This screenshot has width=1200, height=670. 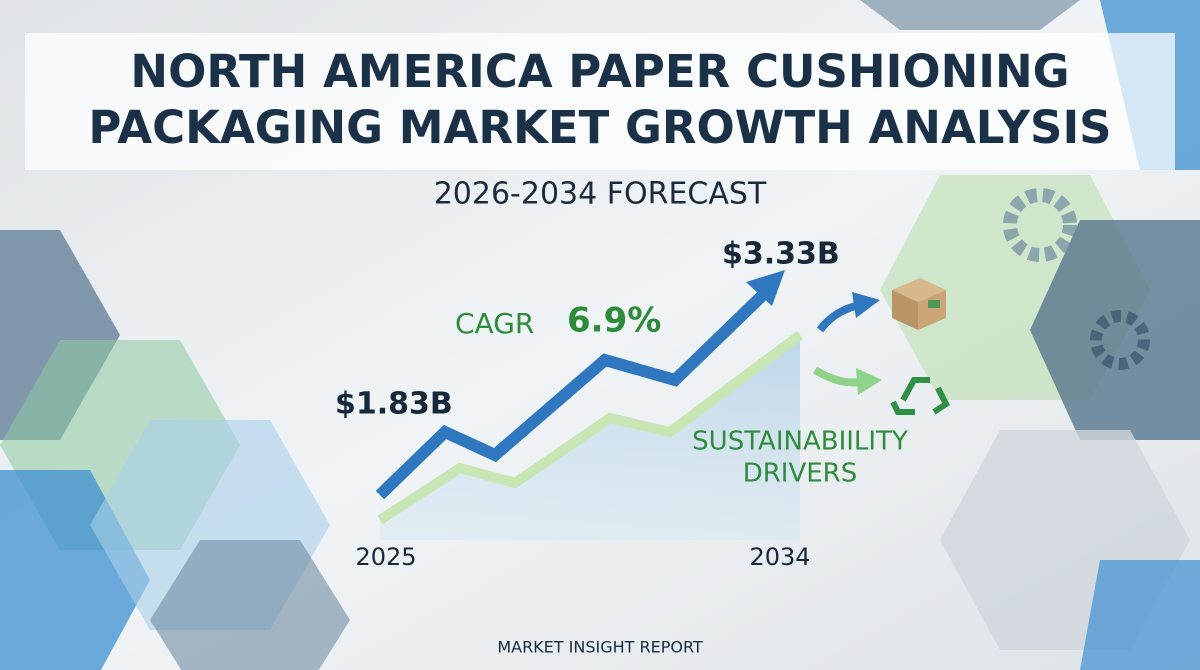 I want to click on start-value: $1.83B, so click(x=394, y=404).